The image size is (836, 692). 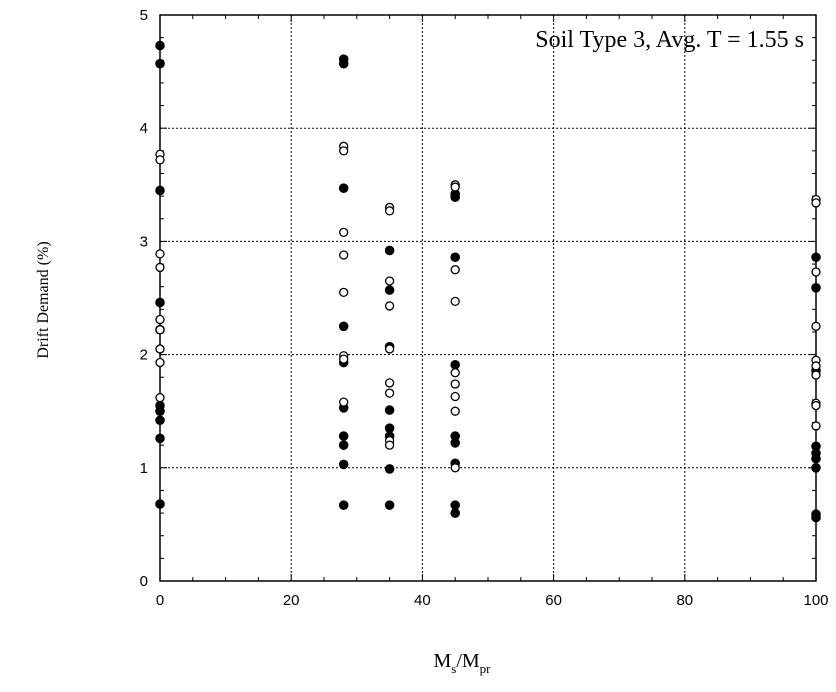 What do you see at coordinates (144, 128) in the screenshot?
I see `y-tick-label: 4` at bounding box center [144, 128].